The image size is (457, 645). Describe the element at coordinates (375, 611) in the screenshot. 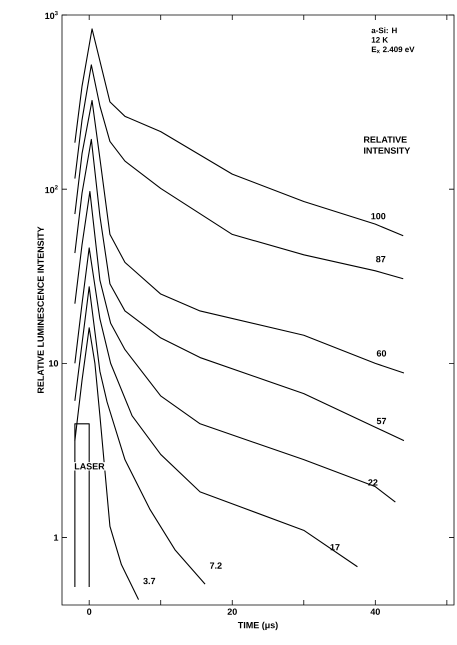

I see `x-tick-label: 40` at that location.